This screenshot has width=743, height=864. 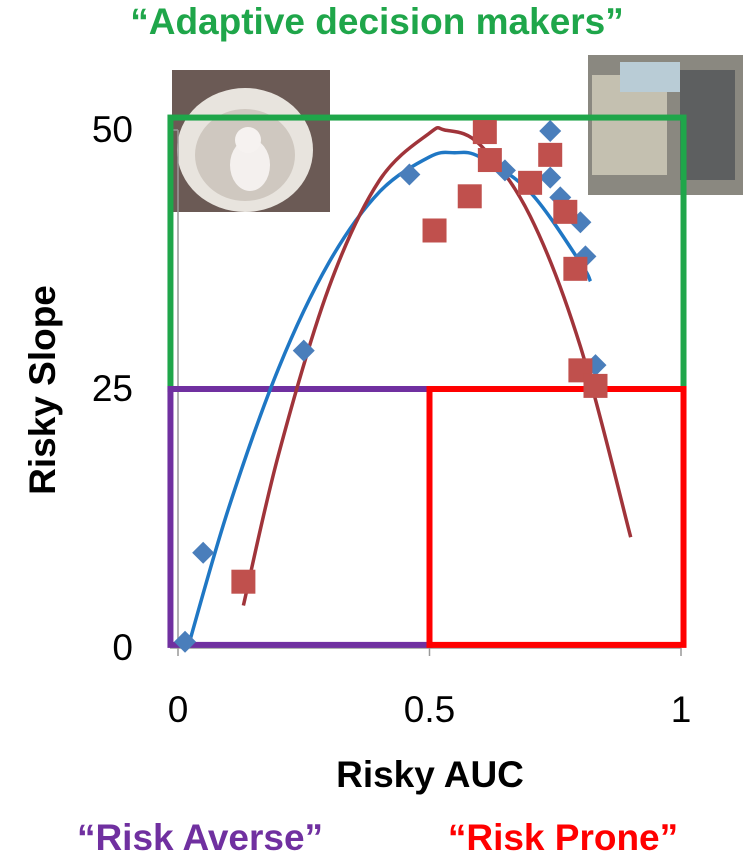 I want to click on photo-apparatus, so click(x=665, y=125).